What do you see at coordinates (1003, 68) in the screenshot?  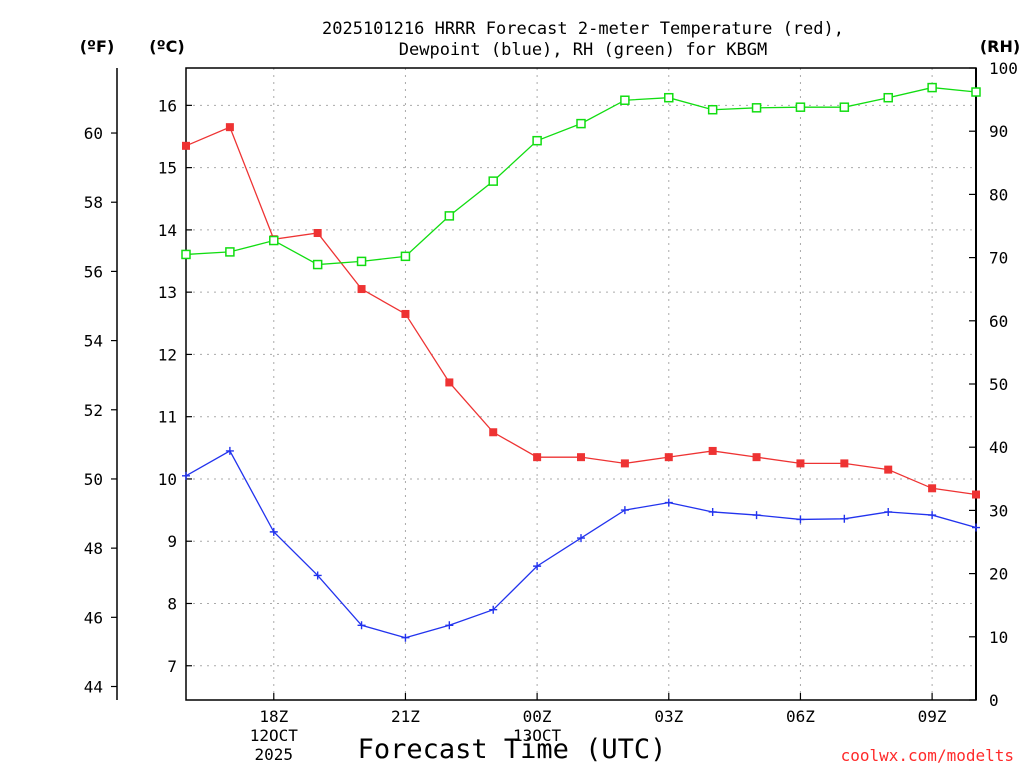 I see `rh-tick-label: 100` at bounding box center [1003, 68].